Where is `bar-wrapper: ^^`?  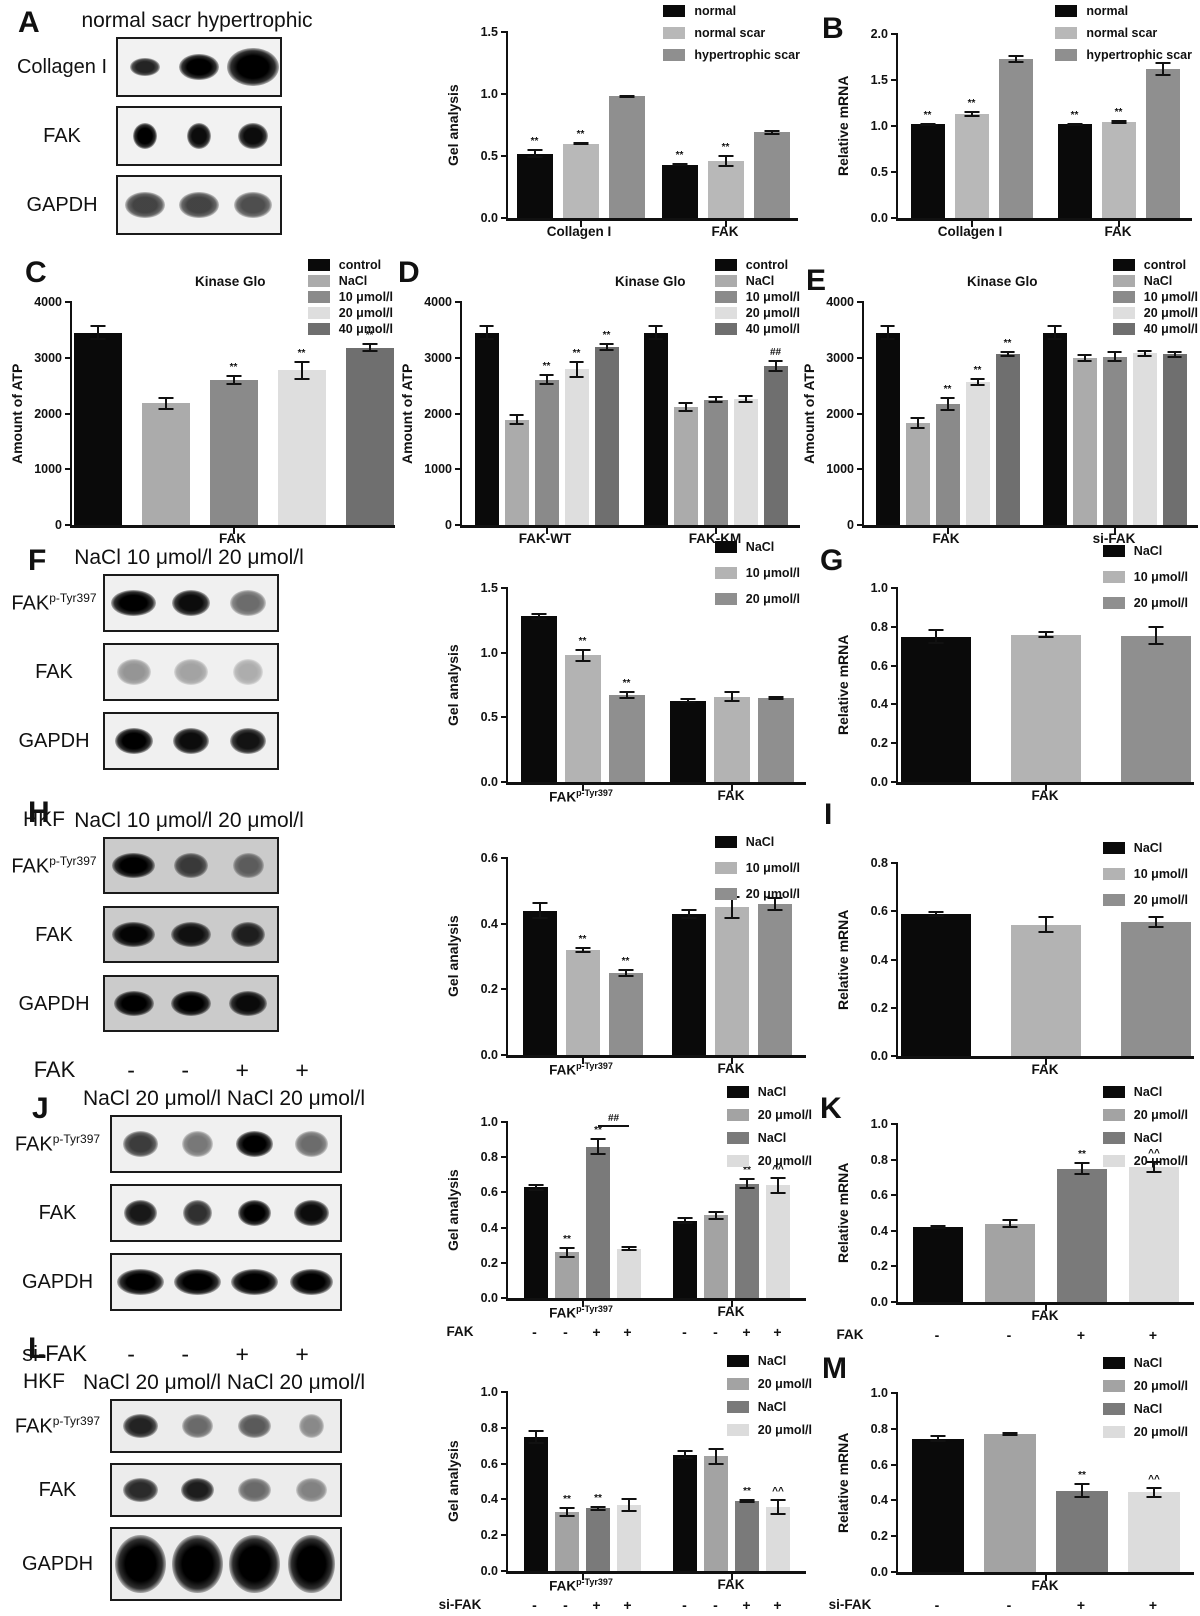
bar-wrapper: ^^ is located at coordinates (778, 1481).